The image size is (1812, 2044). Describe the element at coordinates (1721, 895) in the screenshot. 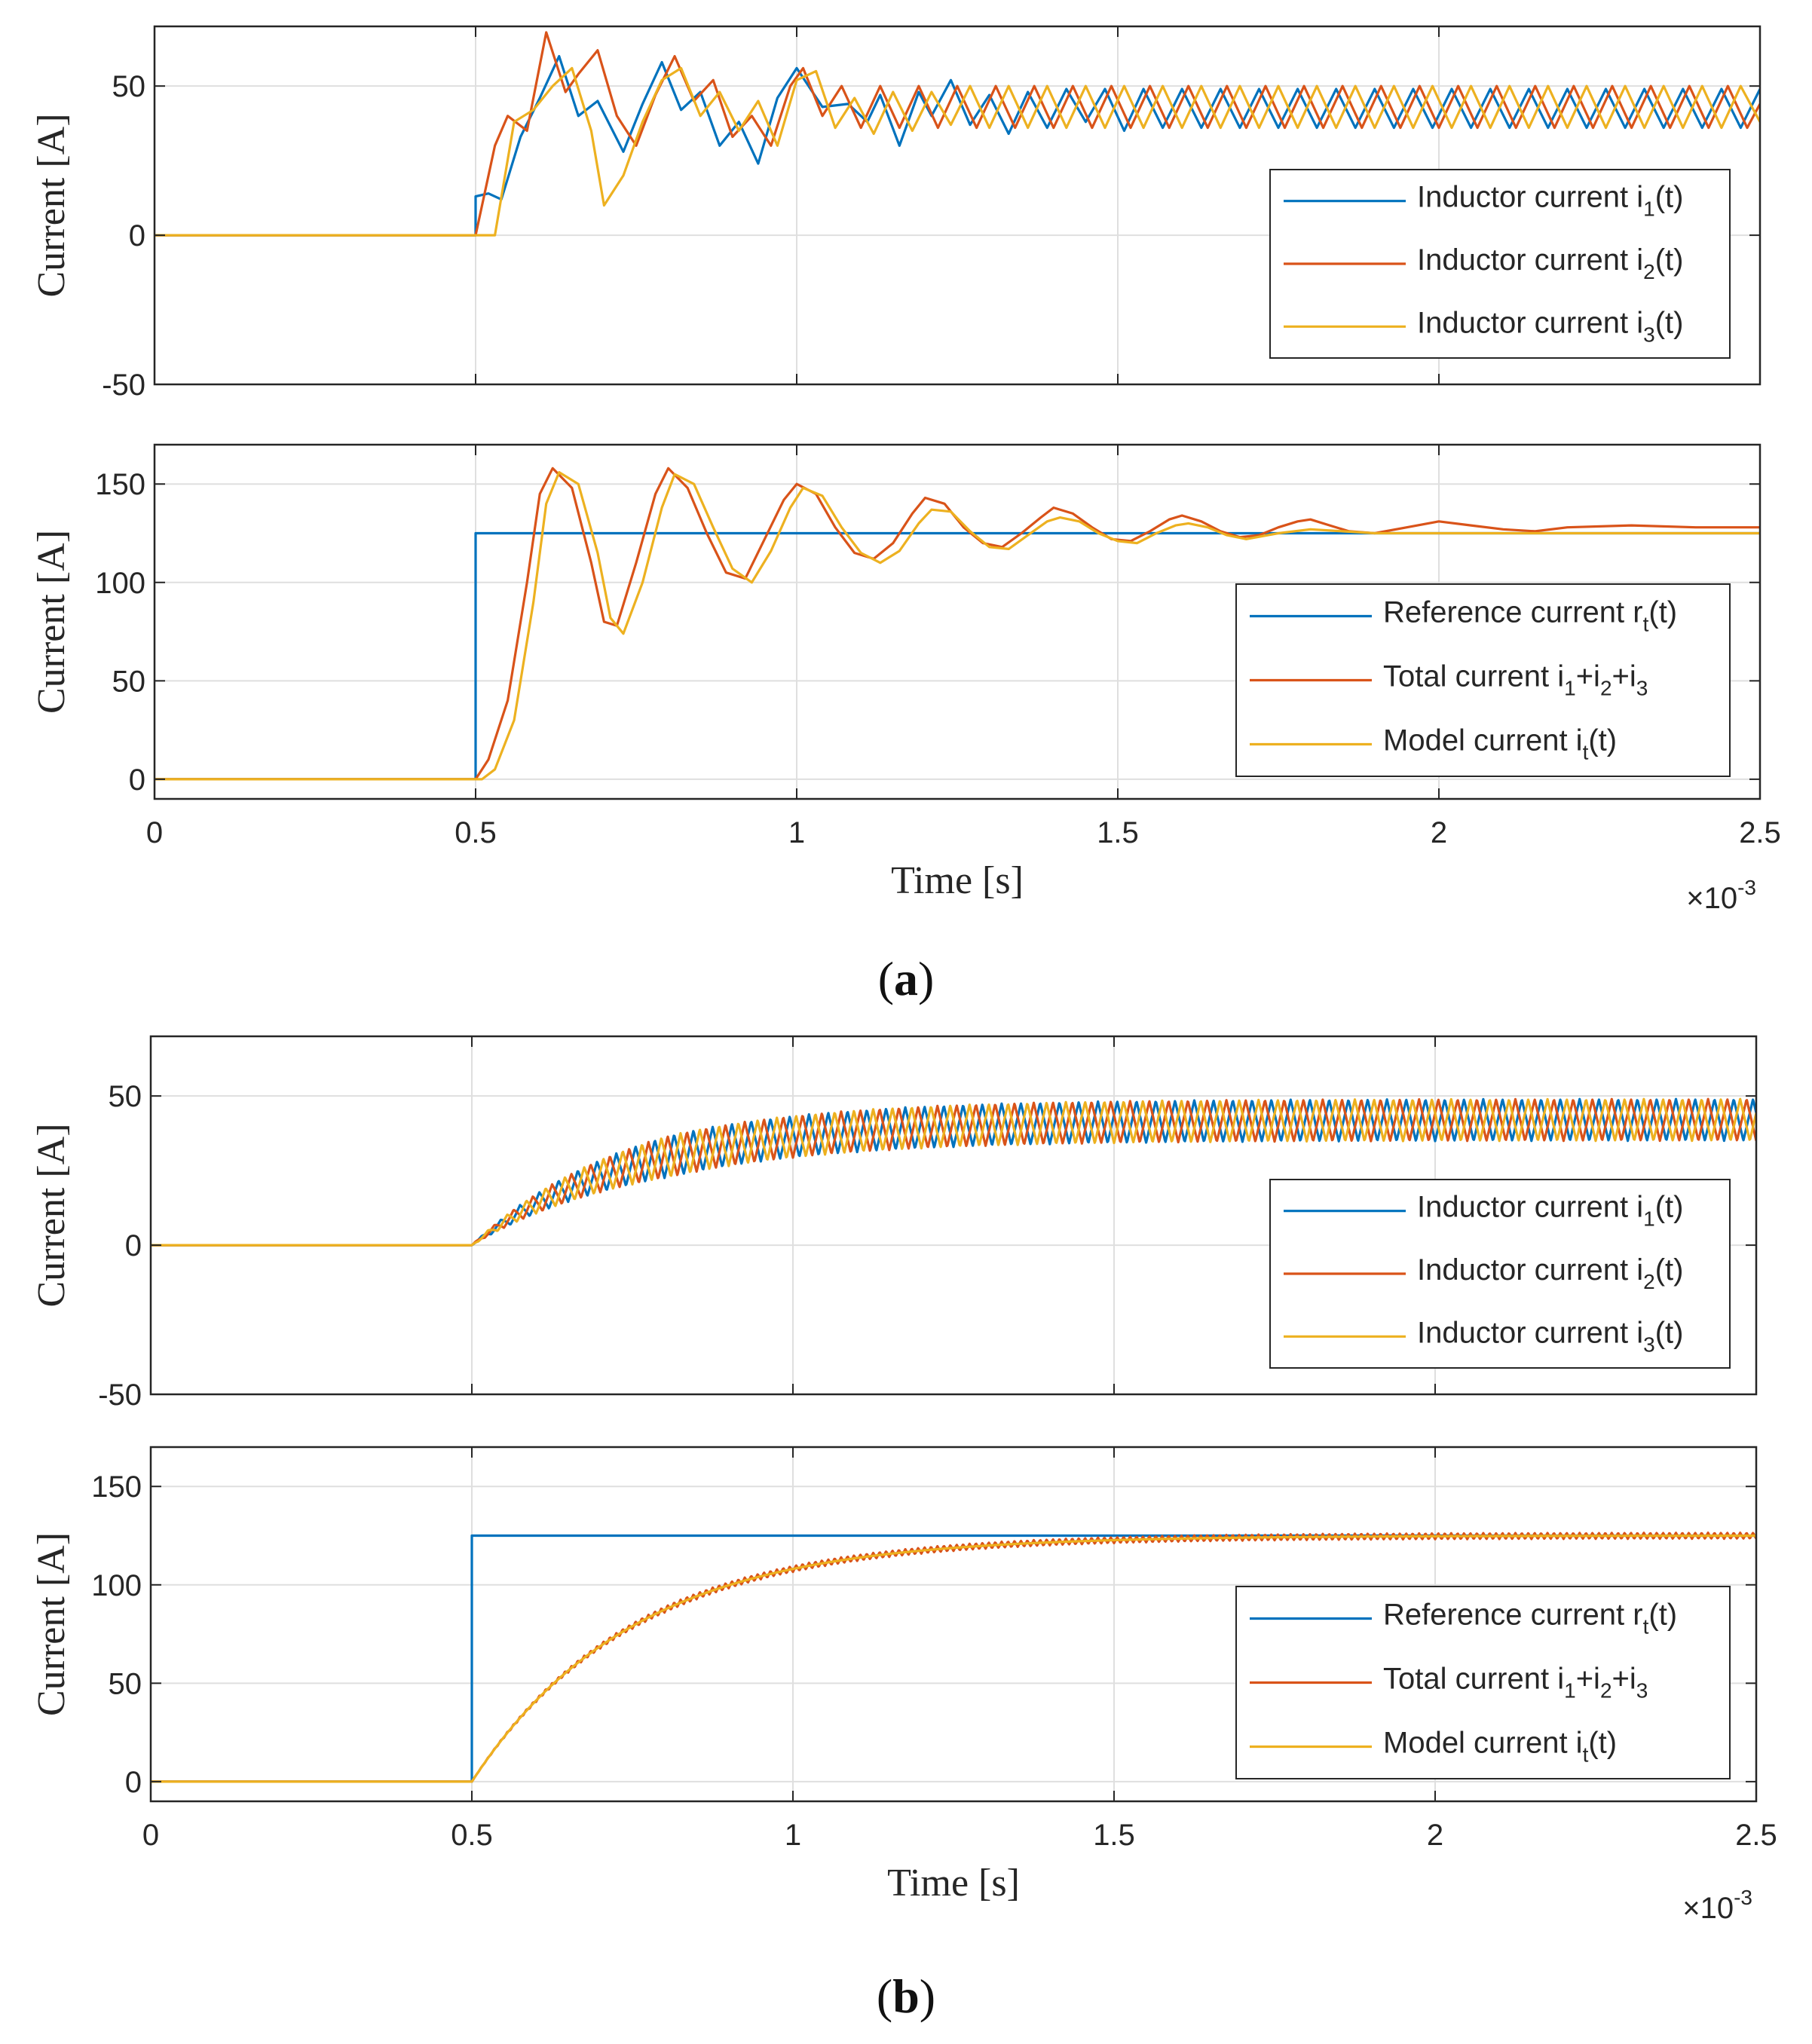

I see `x-exponent-a: ×10⁻³` at that location.